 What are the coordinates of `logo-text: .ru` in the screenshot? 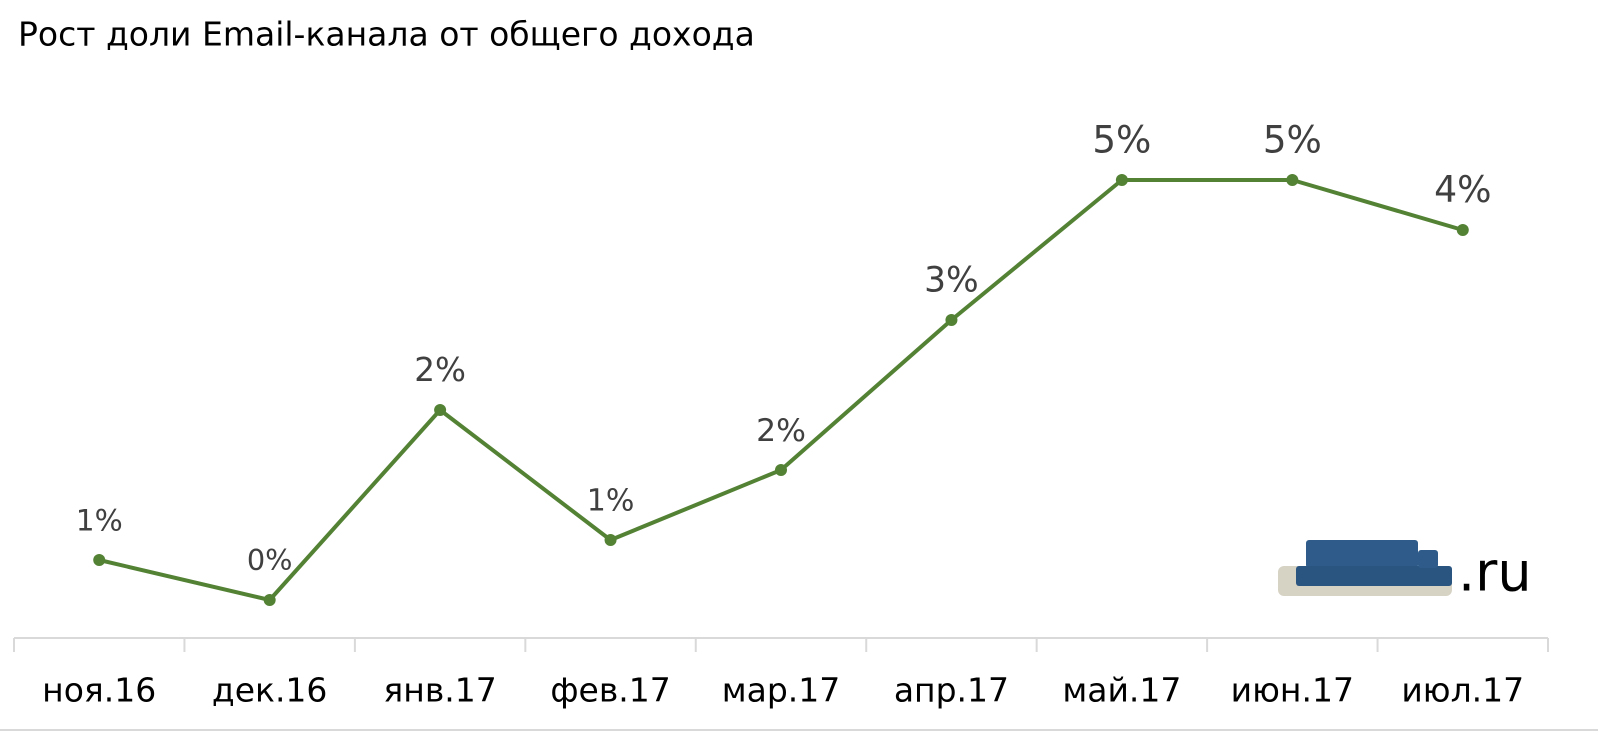 It's located at (1495, 572).